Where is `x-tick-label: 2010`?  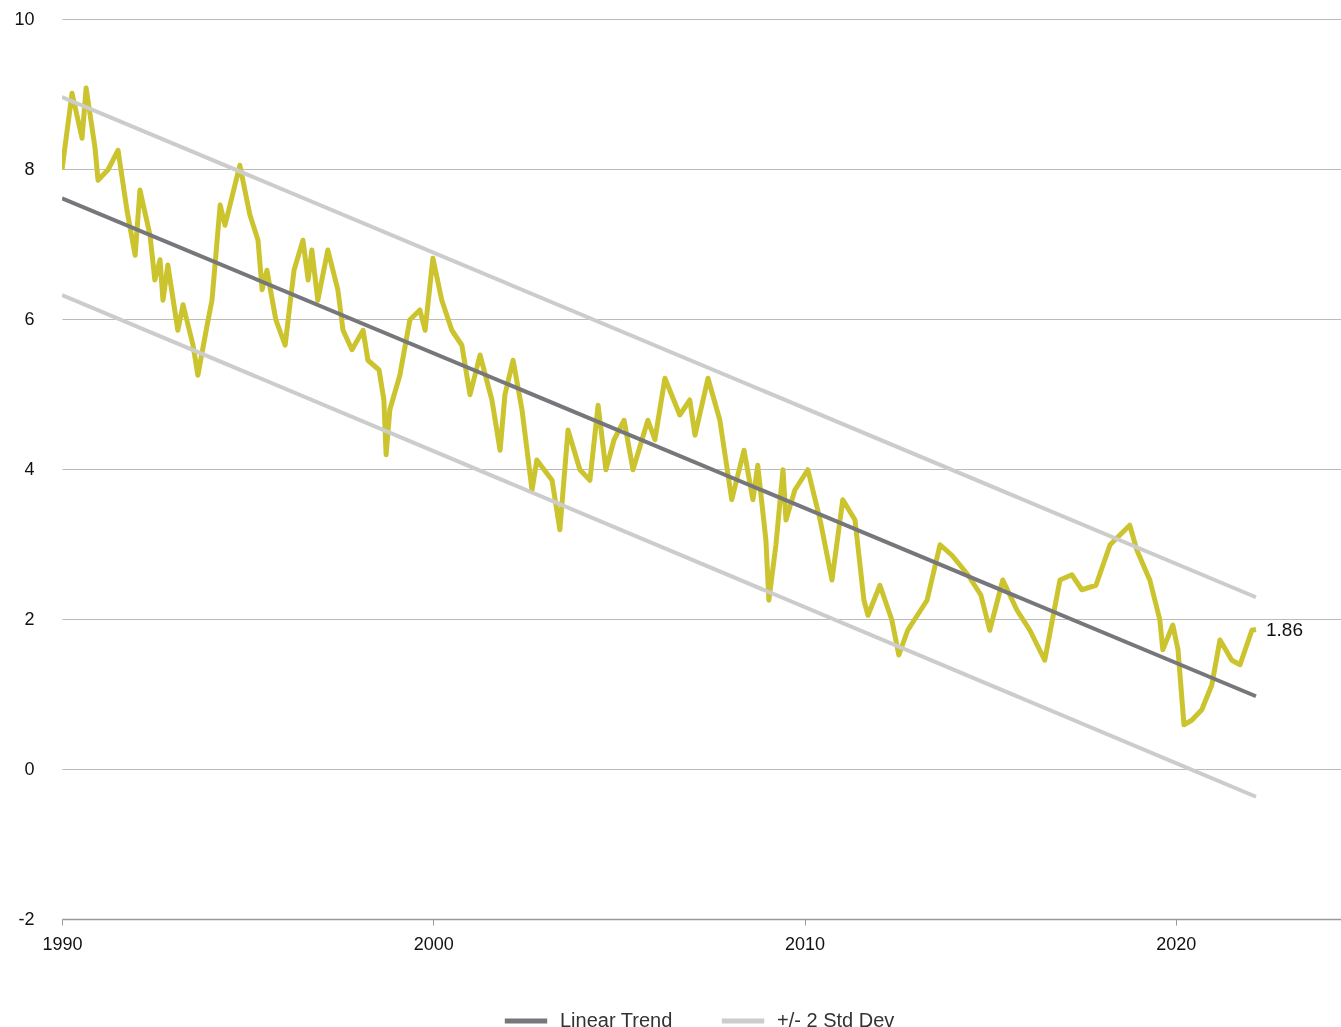
x-tick-label: 2010 is located at coordinates (805, 943).